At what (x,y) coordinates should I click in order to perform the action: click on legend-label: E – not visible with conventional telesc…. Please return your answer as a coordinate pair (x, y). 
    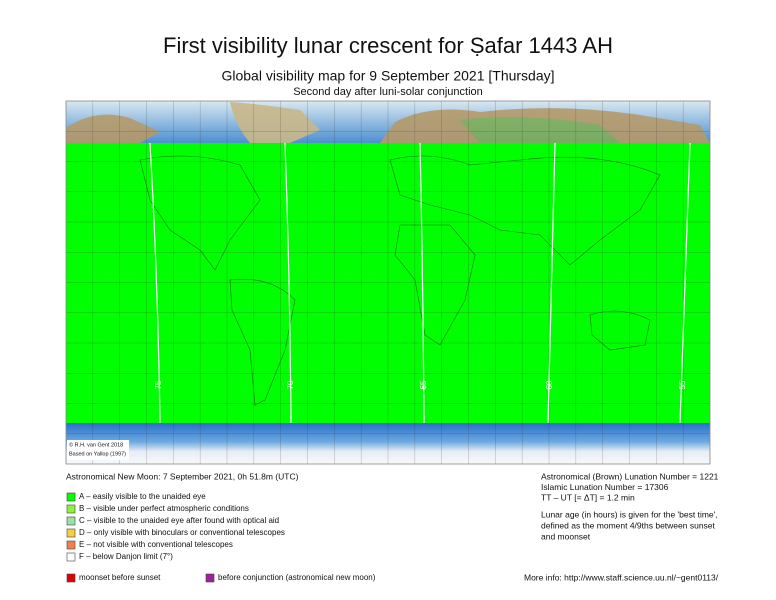
    Looking at the image, I should click on (156, 544).